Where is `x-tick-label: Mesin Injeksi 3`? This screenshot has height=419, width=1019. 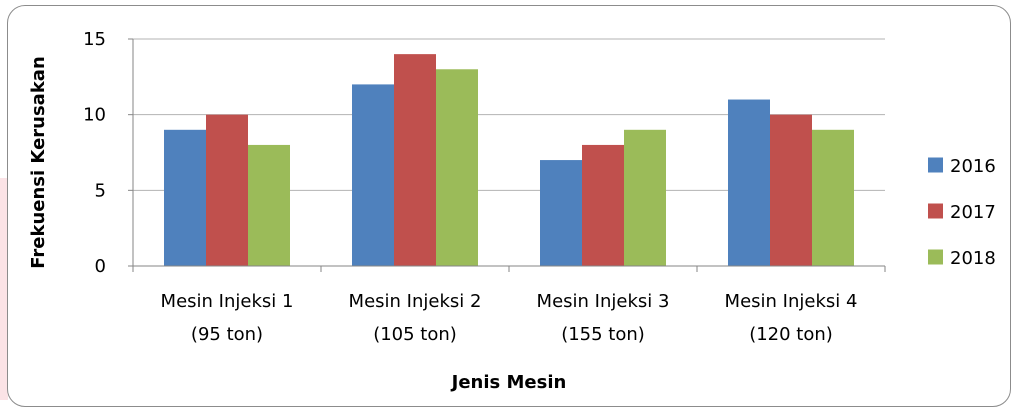 x-tick-label: Mesin Injeksi 3 is located at coordinates (603, 301).